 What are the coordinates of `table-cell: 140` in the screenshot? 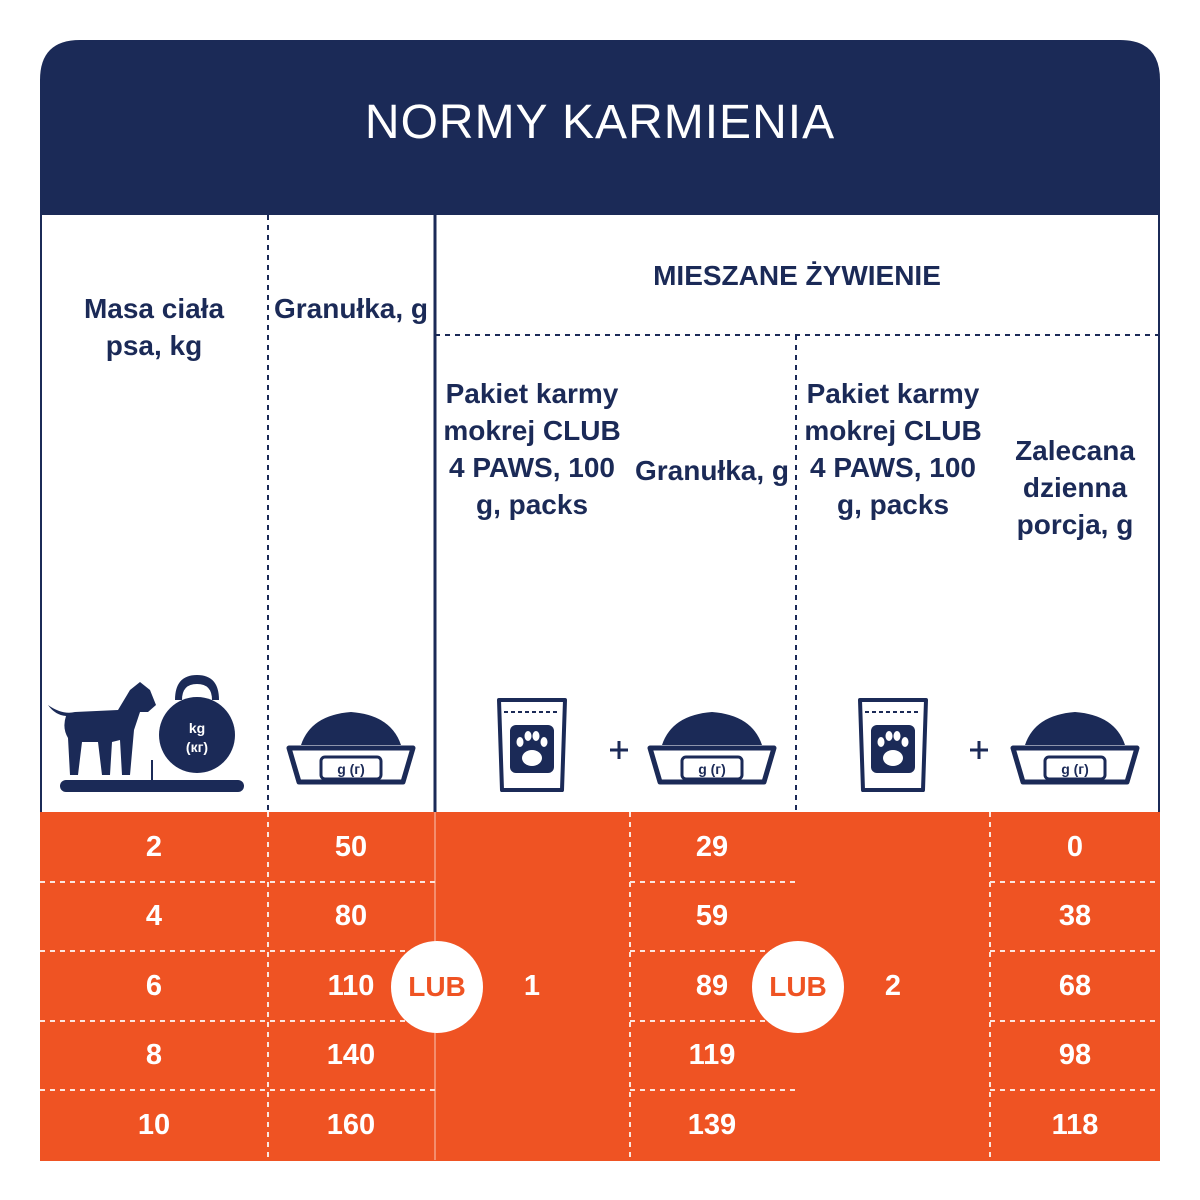 It's located at (351, 1055).